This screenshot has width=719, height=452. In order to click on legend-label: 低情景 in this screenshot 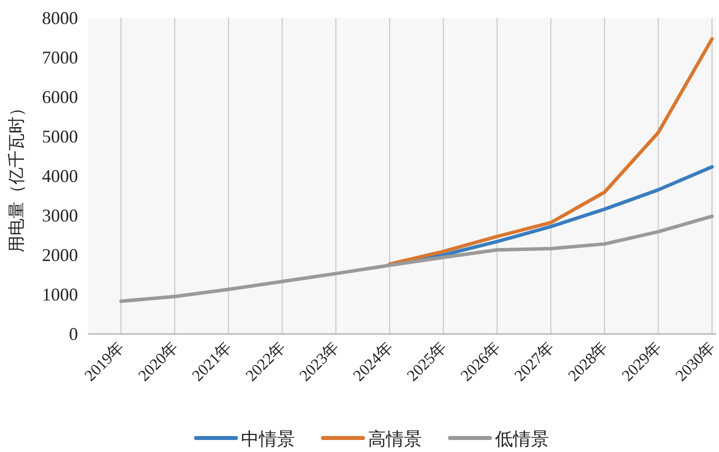, I will do `click(522, 439)`.